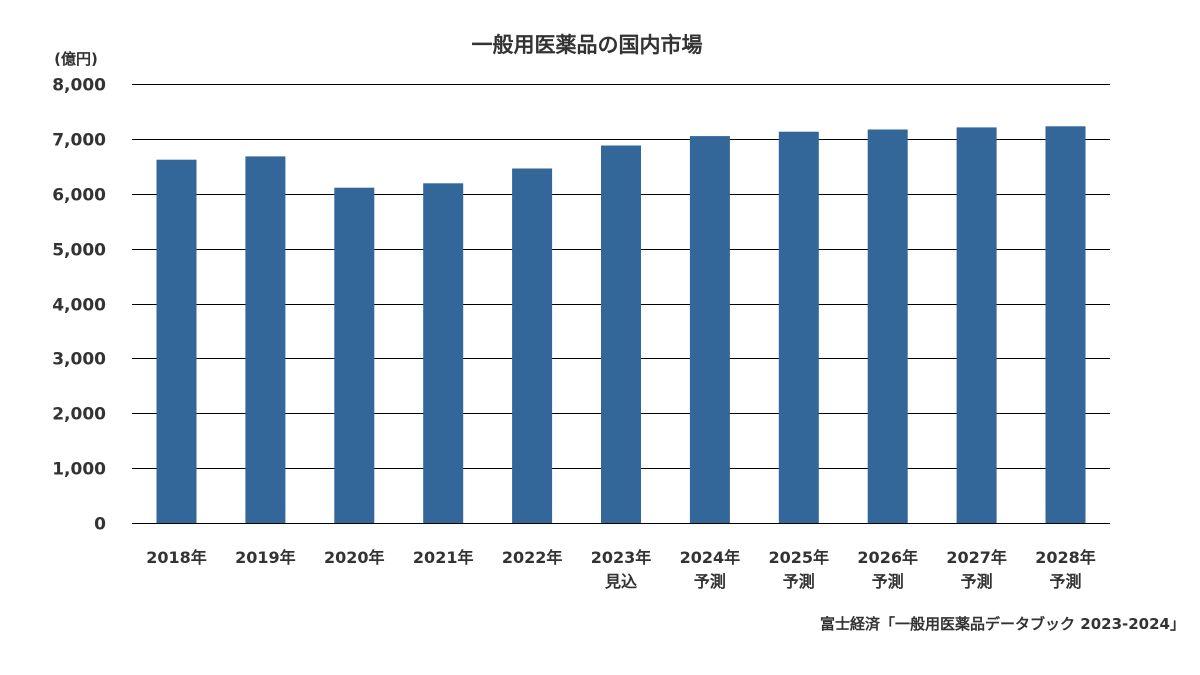  Describe the element at coordinates (100, 525) in the screenshot. I see `y-tick-label: 0` at that location.